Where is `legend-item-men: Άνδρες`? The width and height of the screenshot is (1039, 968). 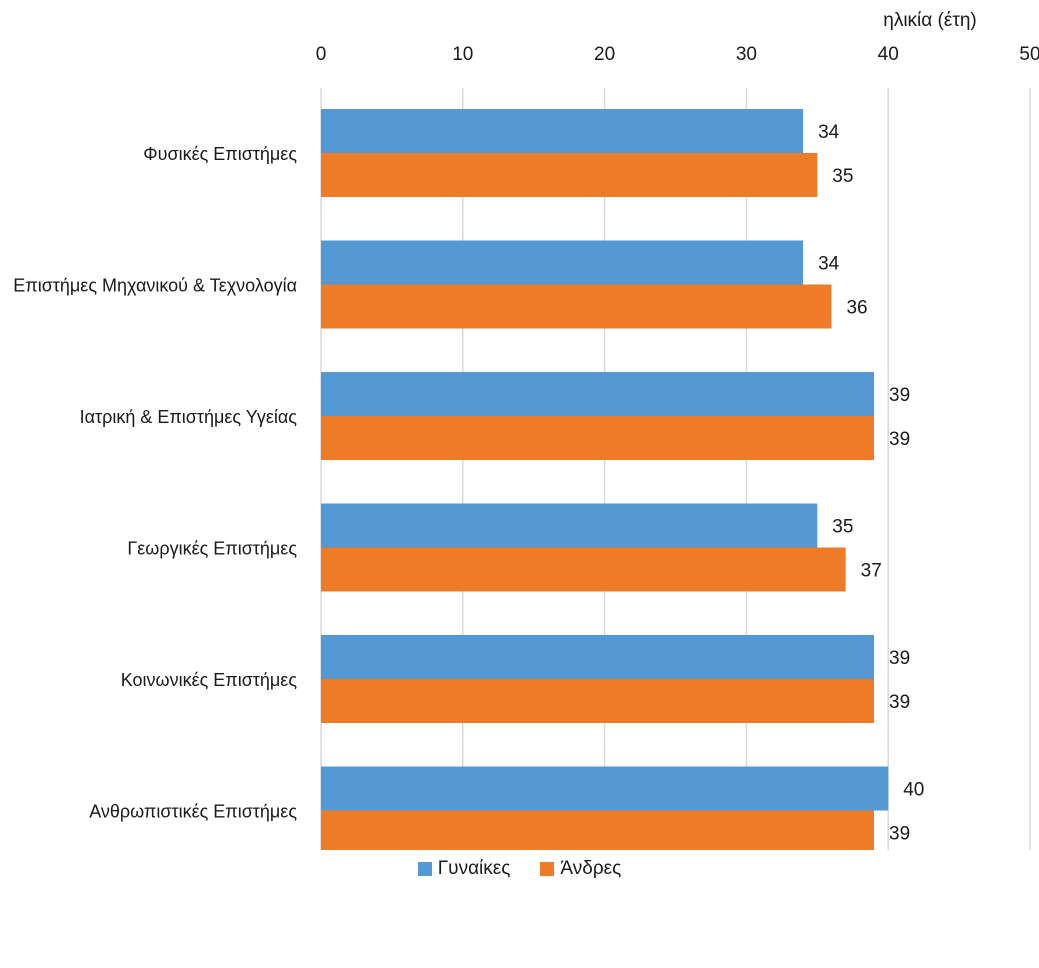 legend-item-men: Άνδρες is located at coordinates (580, 869).